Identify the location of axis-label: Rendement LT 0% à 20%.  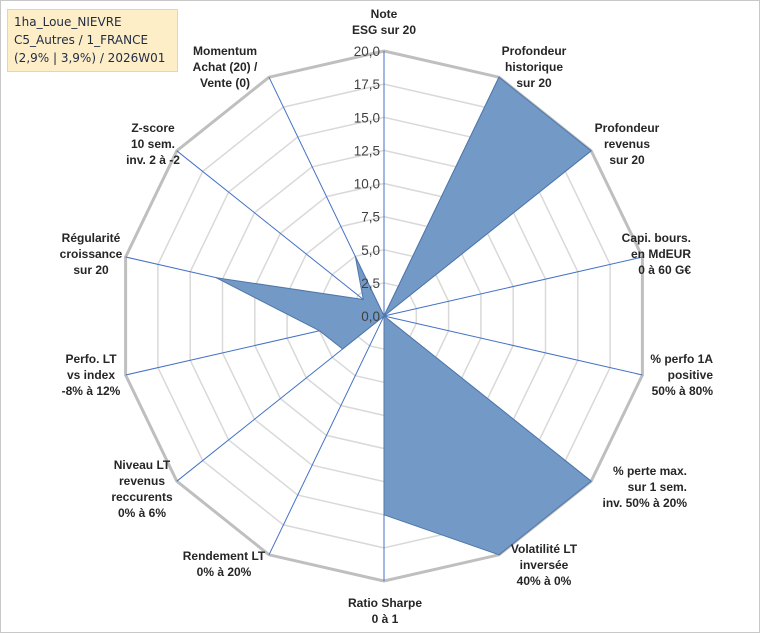
(224, 564).